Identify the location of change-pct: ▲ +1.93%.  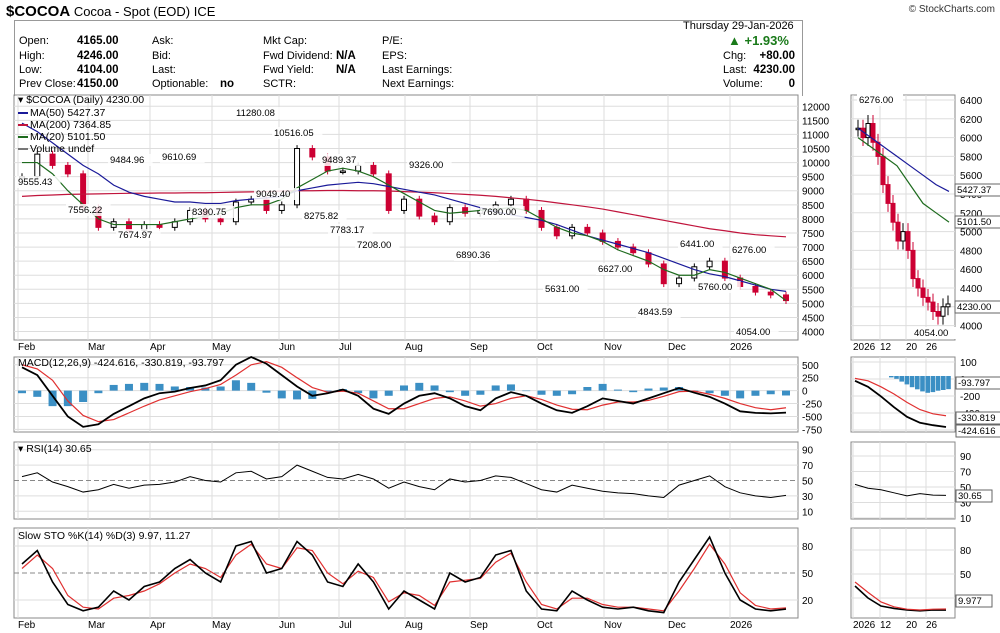
(758, 40).